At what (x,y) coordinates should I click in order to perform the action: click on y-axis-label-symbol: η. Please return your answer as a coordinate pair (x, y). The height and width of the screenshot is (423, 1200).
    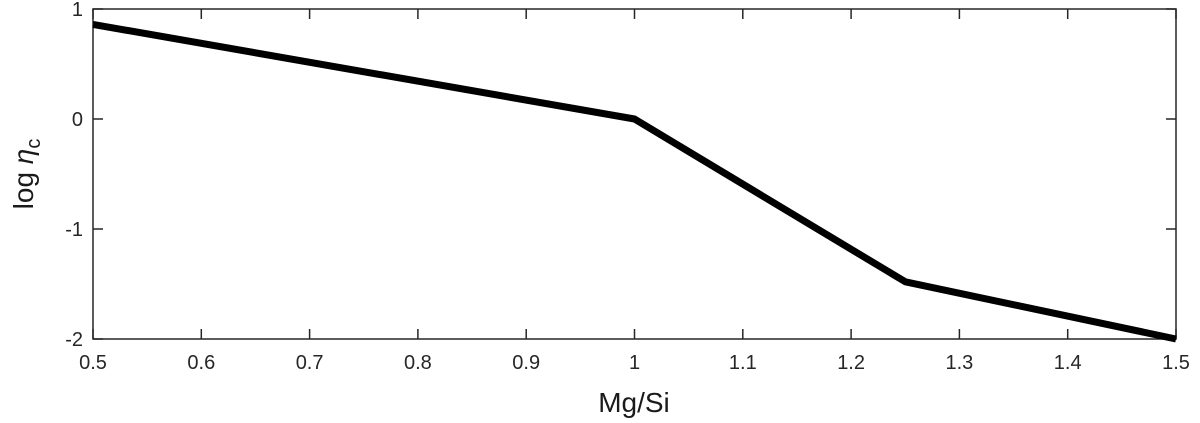
    Looking at the image, I should click on (23, 157).